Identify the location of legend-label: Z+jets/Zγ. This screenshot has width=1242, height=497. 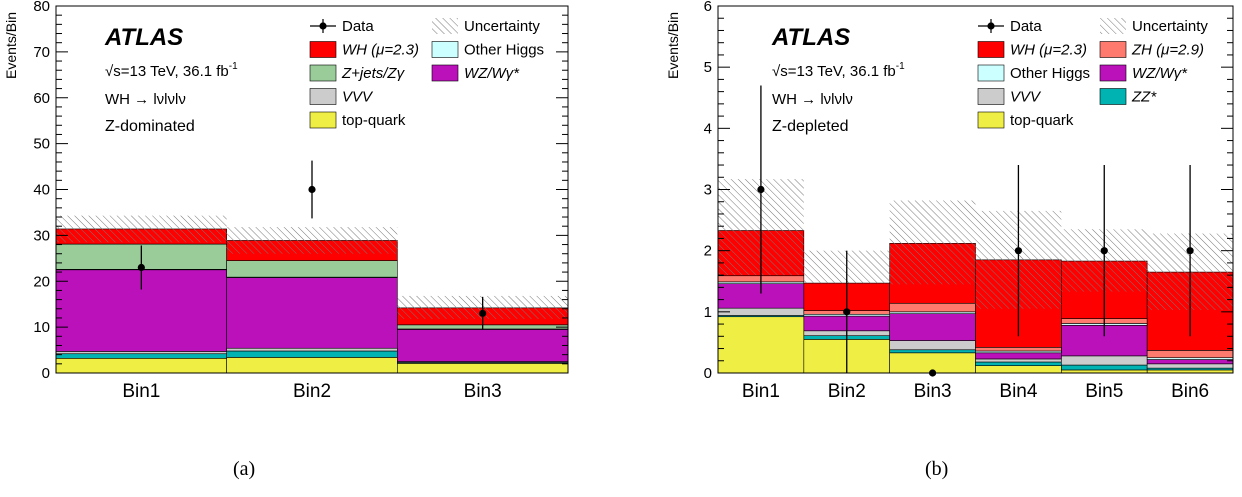
(373, 73).